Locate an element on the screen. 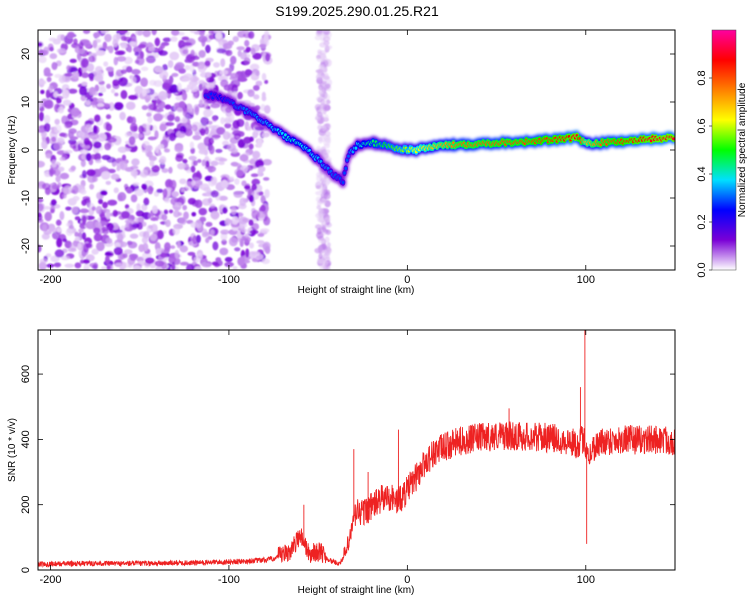 The image size is (750, 605). x-tick-label: -200 is located at coordinates (50, 280).